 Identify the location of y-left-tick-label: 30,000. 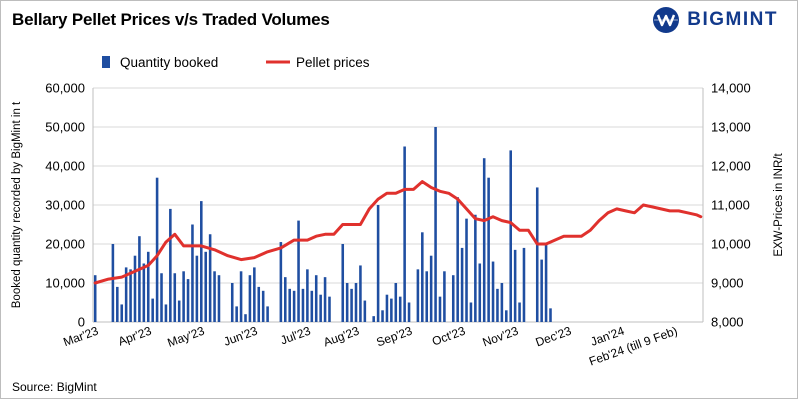
(65, 205).